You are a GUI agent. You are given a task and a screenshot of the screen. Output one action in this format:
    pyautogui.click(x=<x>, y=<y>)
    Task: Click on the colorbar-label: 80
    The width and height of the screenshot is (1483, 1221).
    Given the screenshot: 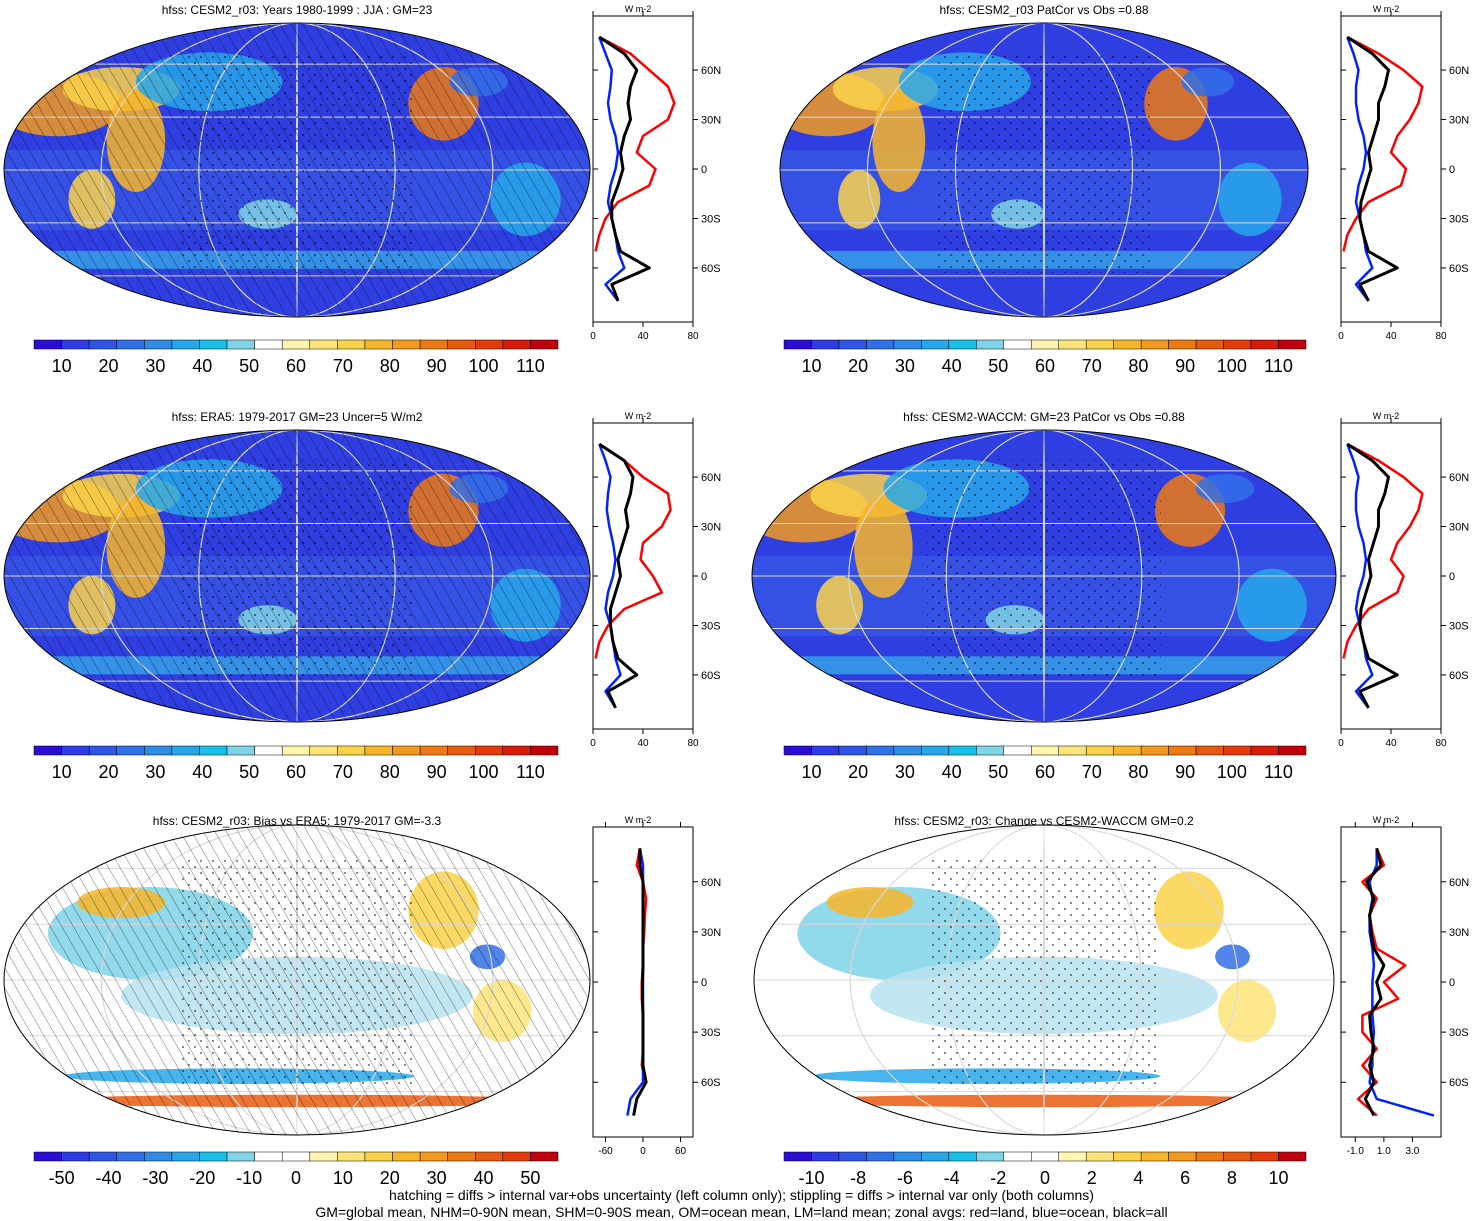 What is the action you would take?
    pyautogui.click(x=1138, y=772)
    